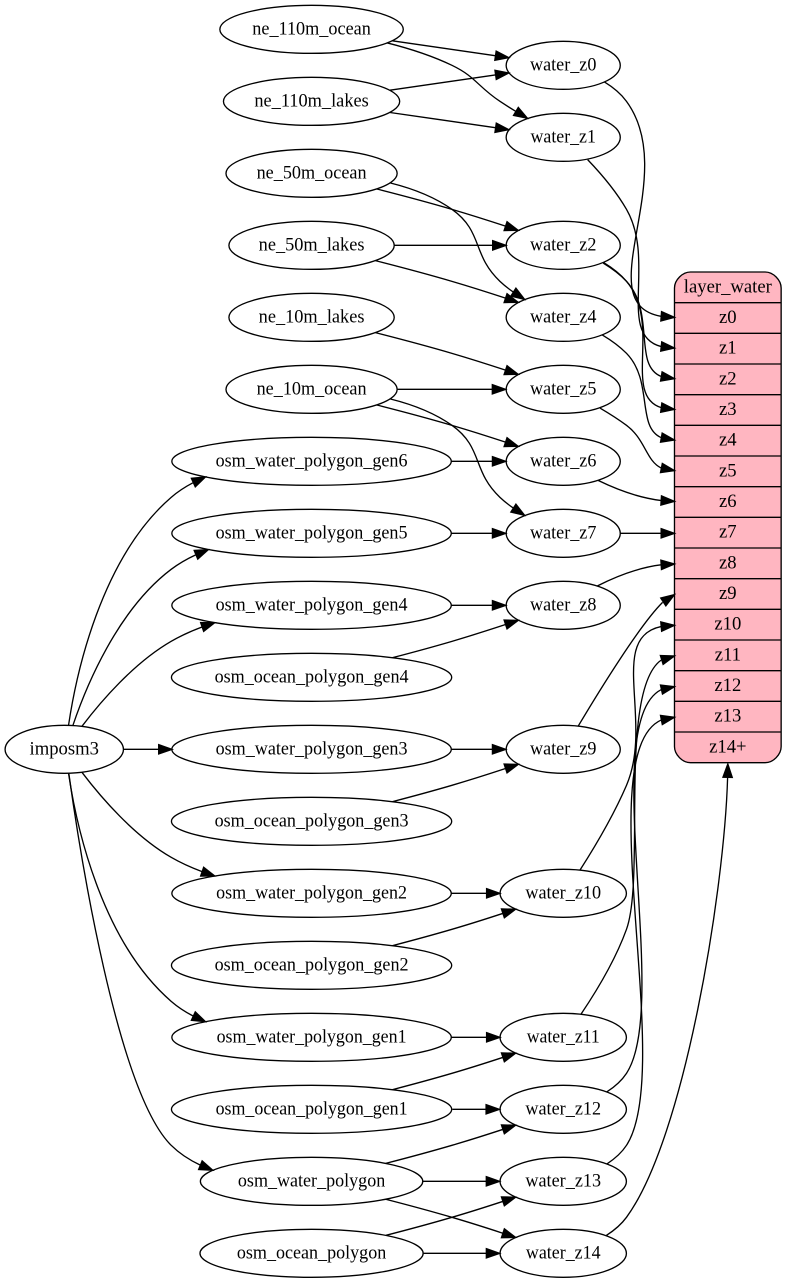  I want to click on svg-text: ne_50m_lakes, so click(312, 244).